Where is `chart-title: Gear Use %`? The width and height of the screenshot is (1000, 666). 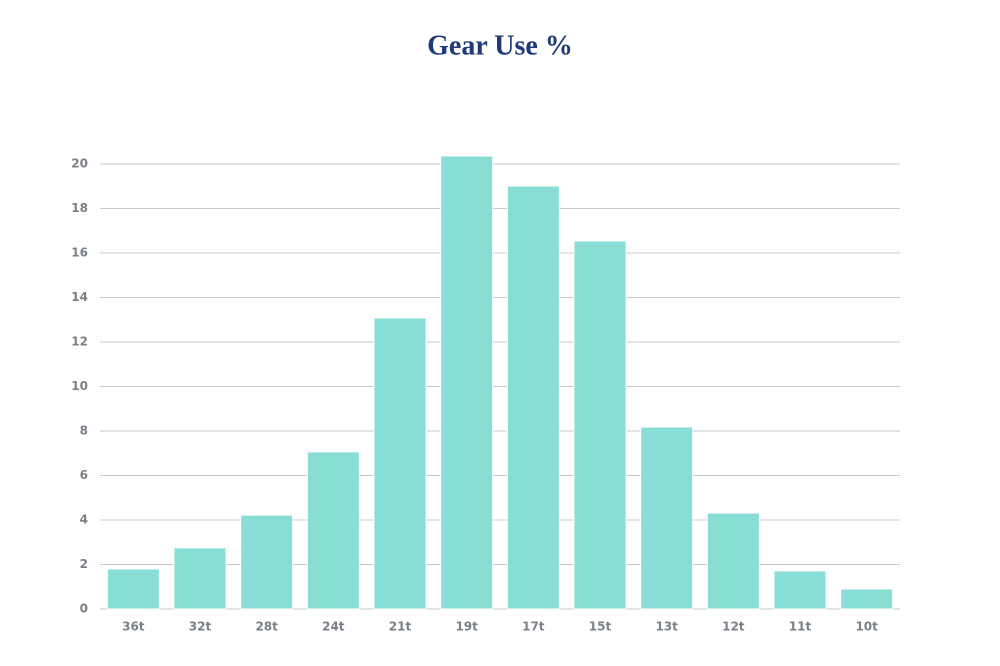
chart-title: Gear Use % is located at coordinates (500, 45).